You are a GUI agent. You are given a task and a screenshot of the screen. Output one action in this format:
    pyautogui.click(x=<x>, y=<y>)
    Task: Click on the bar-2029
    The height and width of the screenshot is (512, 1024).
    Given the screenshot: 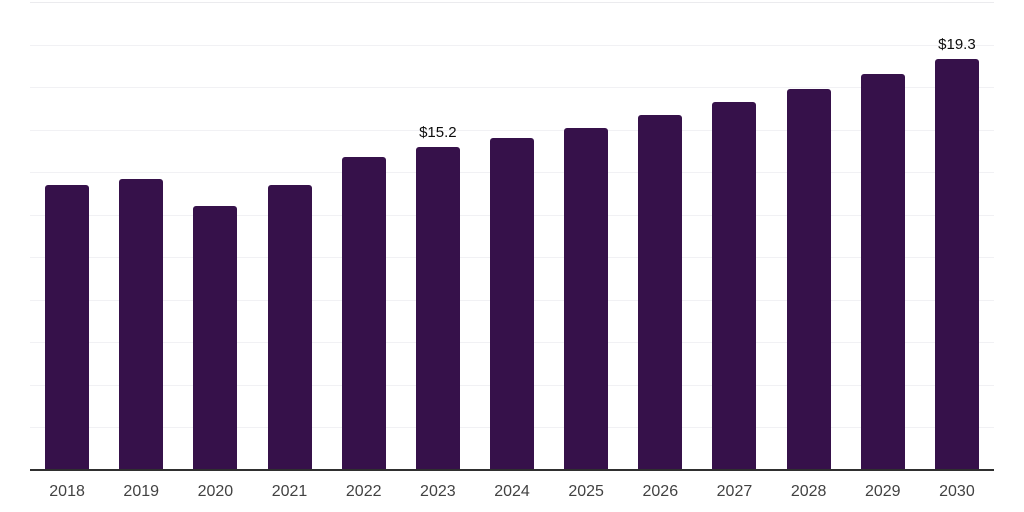 What is the action you would take?
    pyautogui.click(x=882, y=272)
    